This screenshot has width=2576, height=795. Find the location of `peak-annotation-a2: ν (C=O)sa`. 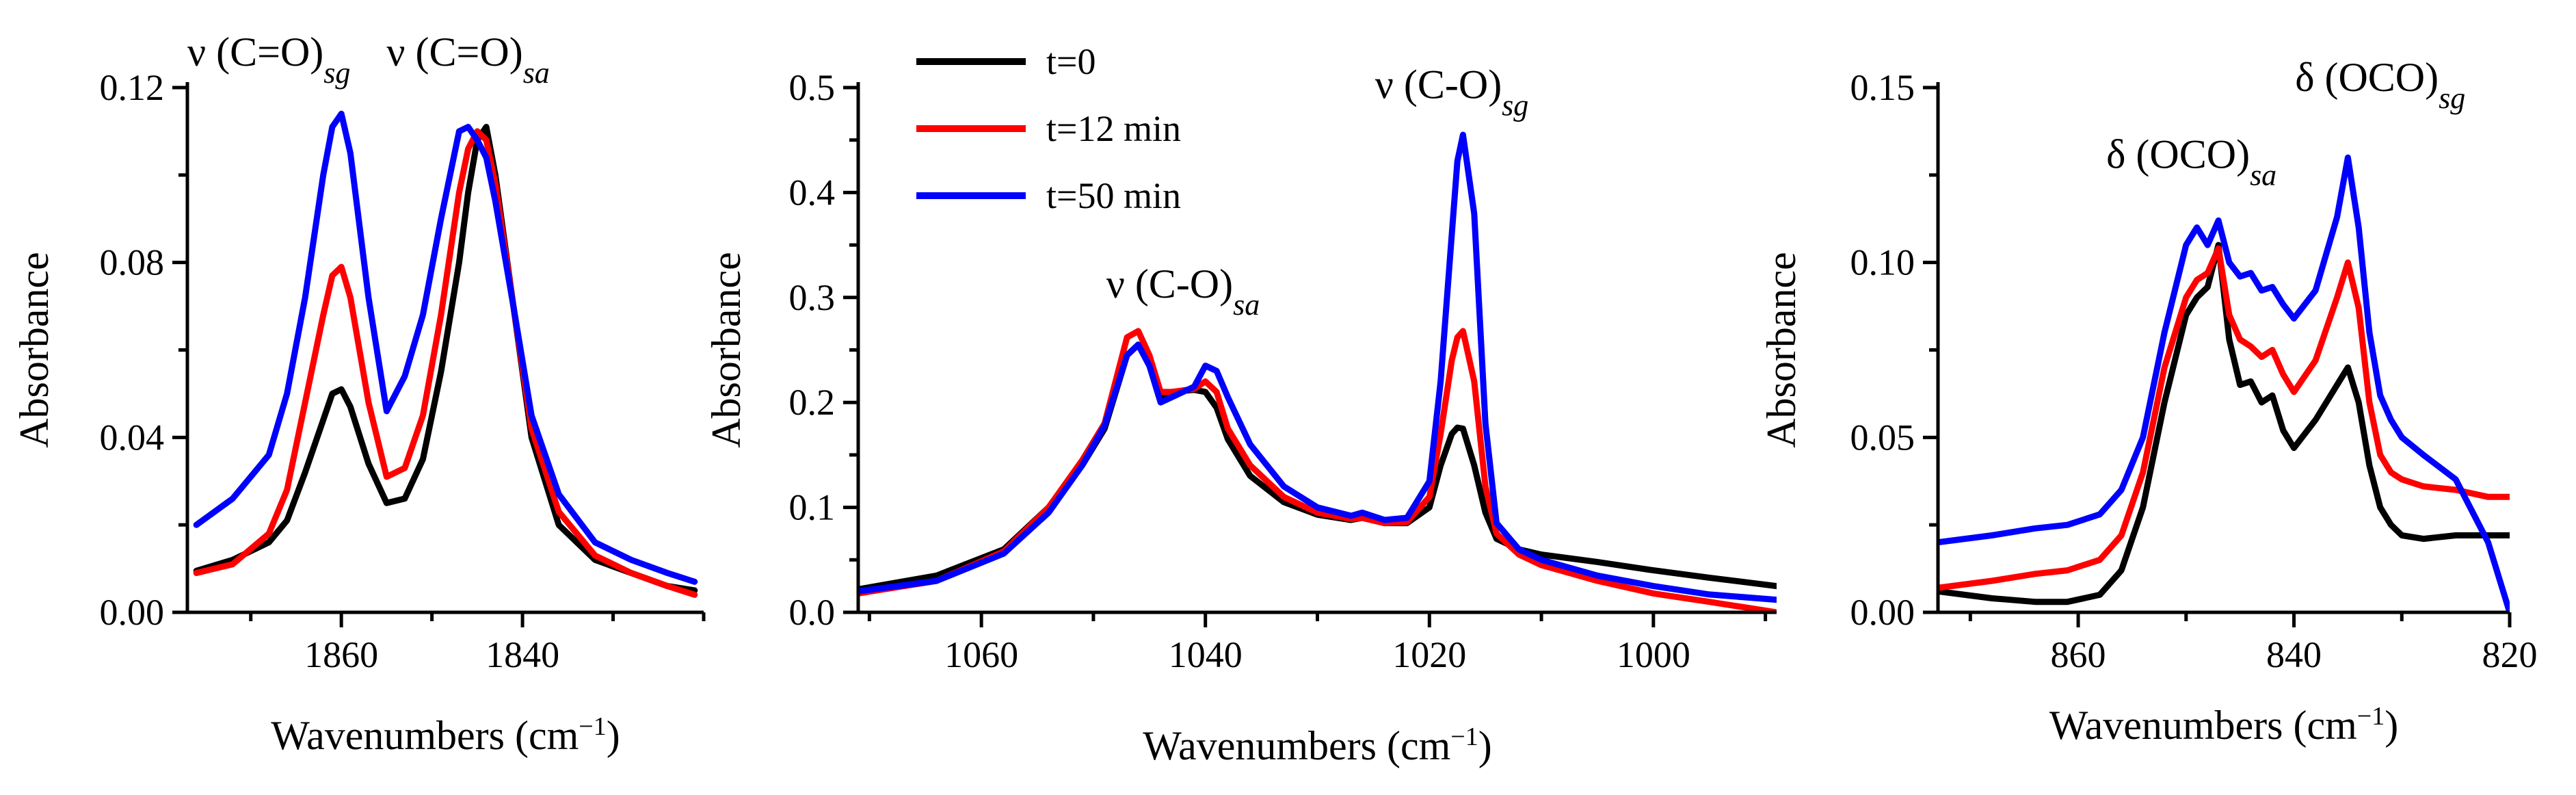

peak-annotation-a2: ν (C=O)sa is located at coordinates (467, 59).